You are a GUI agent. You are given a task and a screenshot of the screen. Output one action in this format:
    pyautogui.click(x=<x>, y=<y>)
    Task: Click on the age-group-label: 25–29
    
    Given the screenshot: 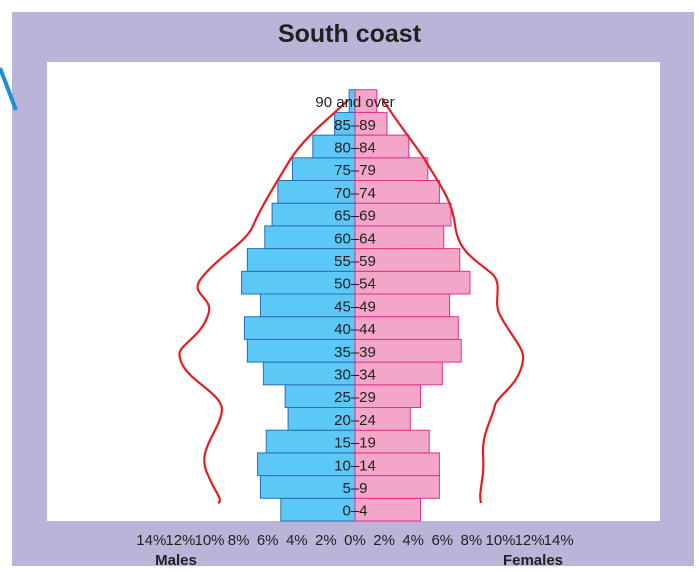 What is the action you would take?
    pyautogui.click(x=355, y=397)
    